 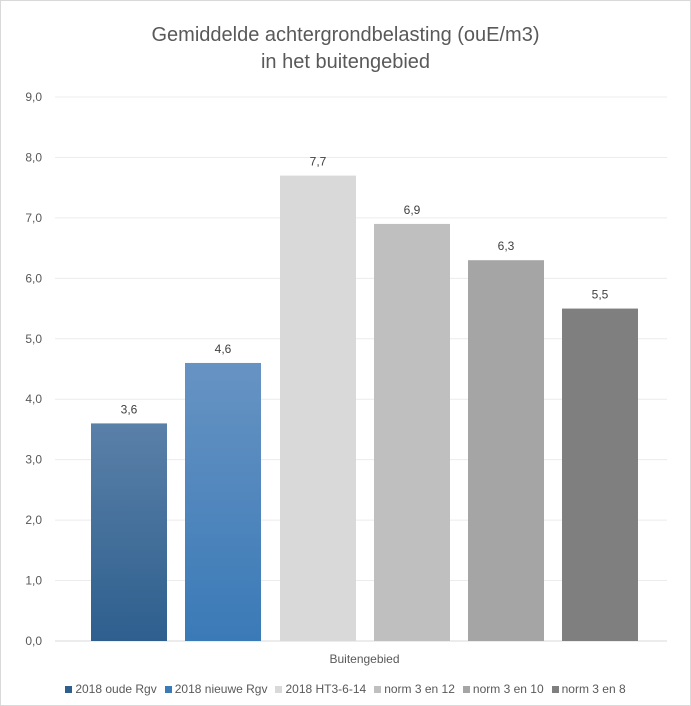 I want to click on data-label-3: 7,7, so click(x=318, y=162).